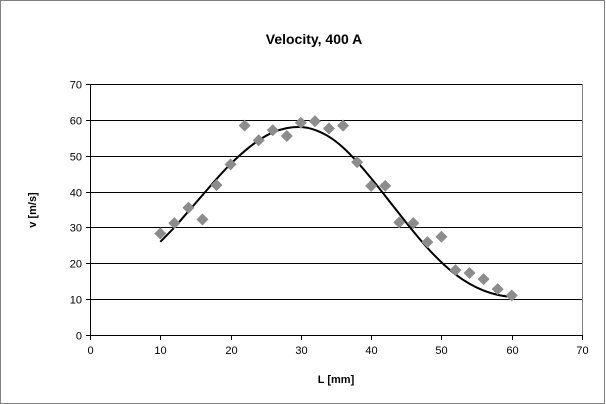 This screenshot has height=404, width=606. I want to click on y-tick-label-60: 60, so click(76, 122).